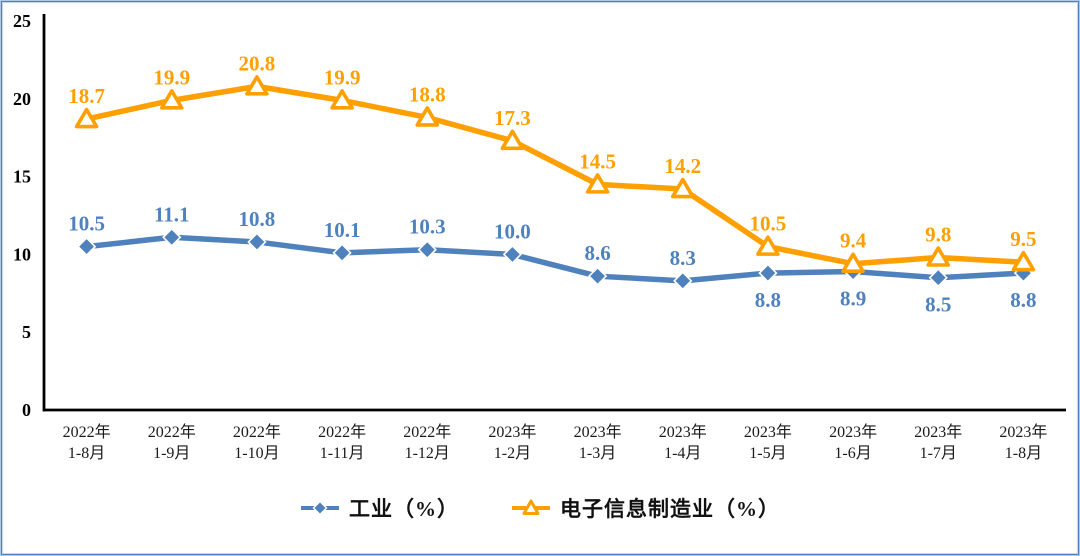 This screenshot has height=556, width=1080. Describe the element at coordinates (1023, 239) in the screenshot. I see `data-point-label: 9.5` at that location.